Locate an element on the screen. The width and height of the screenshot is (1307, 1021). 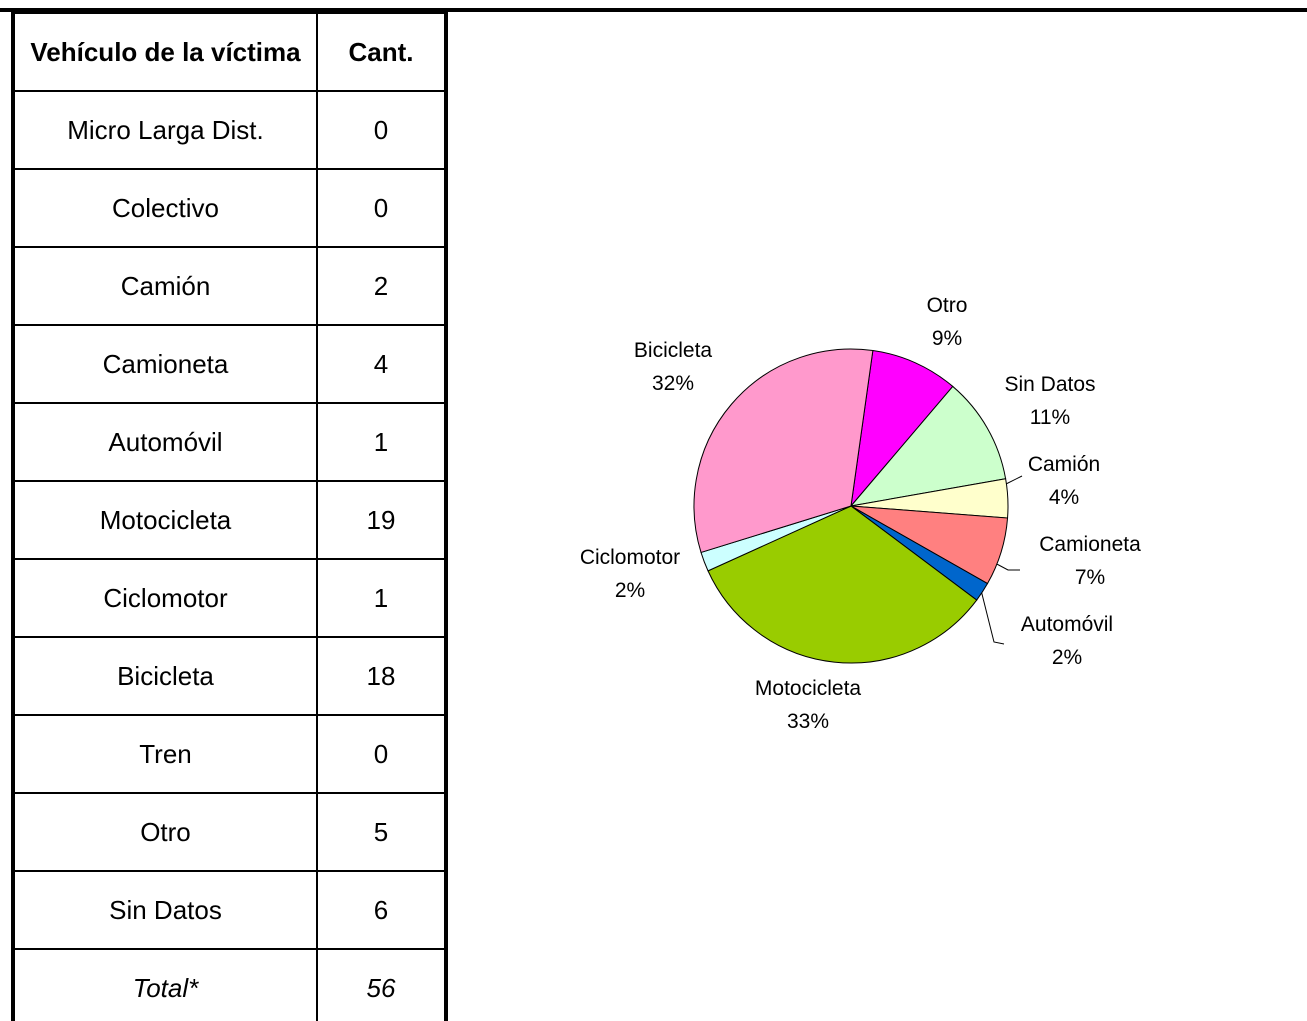
table-row: Camioneta 4 is located at coordinates (229, 364).